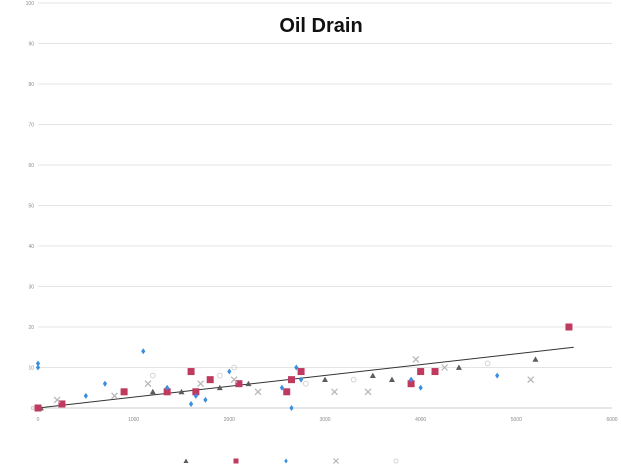 The height and width of the screenshot is (465, 621). Describe the element at coordinates (31, 288) in the screenshot. I see `y-tick-label: 30` at that location.